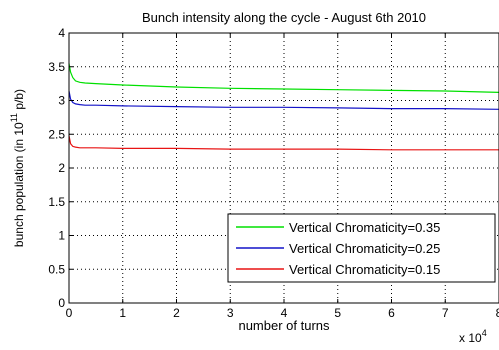  What do you see at coordinates (364, 269) in the screenshot?
I see `legend-label-3: Vertical Chromaticity=0.15` at bounding box center [364, 269].